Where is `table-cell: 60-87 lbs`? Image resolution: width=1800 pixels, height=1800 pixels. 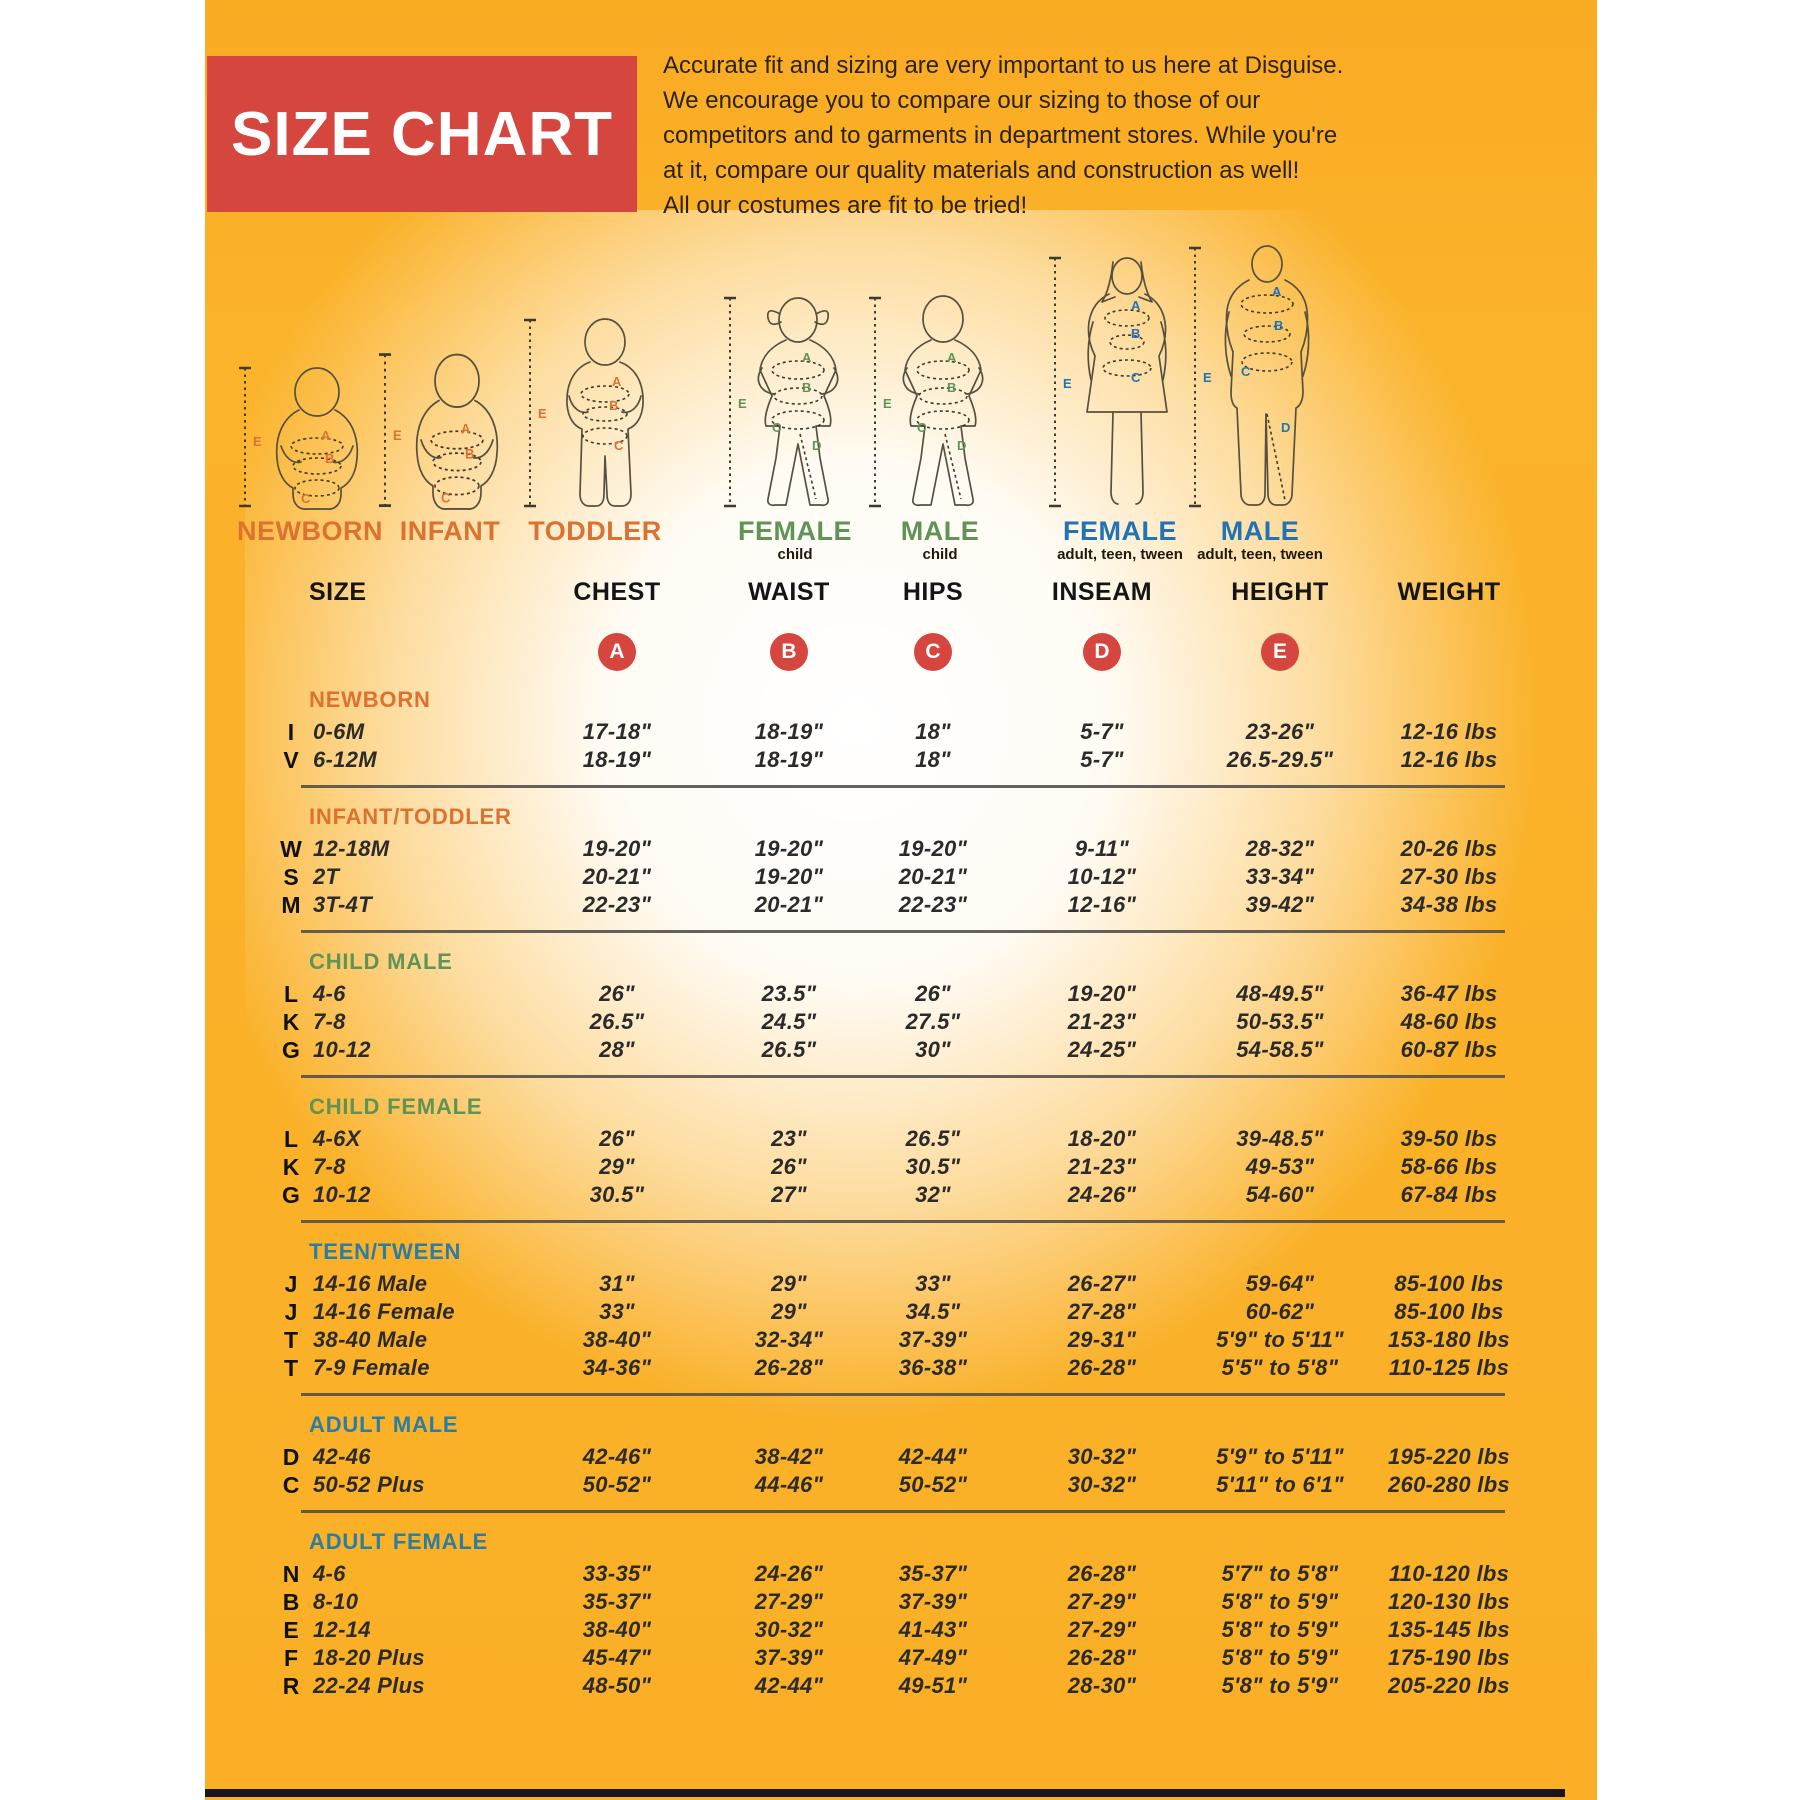
table-cell: 60-87 lbs is located at coordinates (1449, 1049).